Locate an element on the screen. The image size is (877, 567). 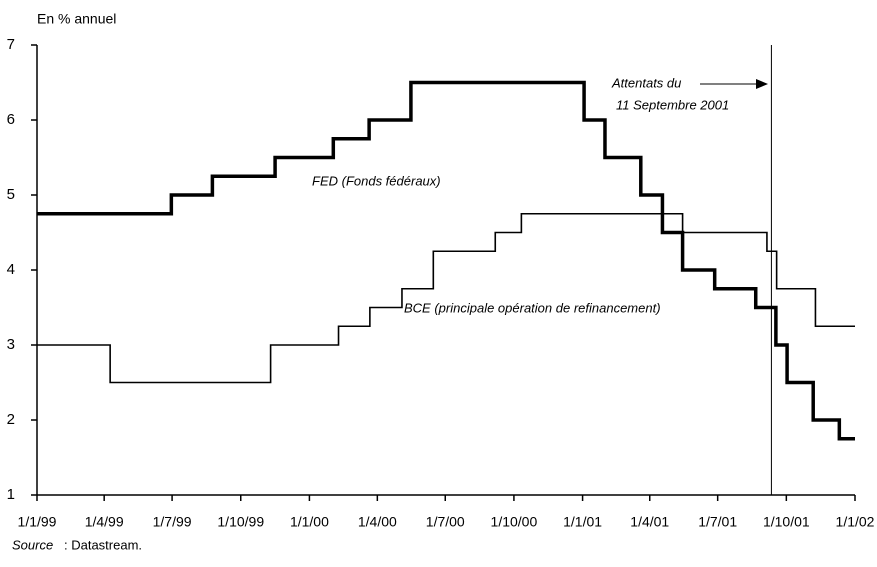
event-label: Attentats du is located at coordinates (646, 82).